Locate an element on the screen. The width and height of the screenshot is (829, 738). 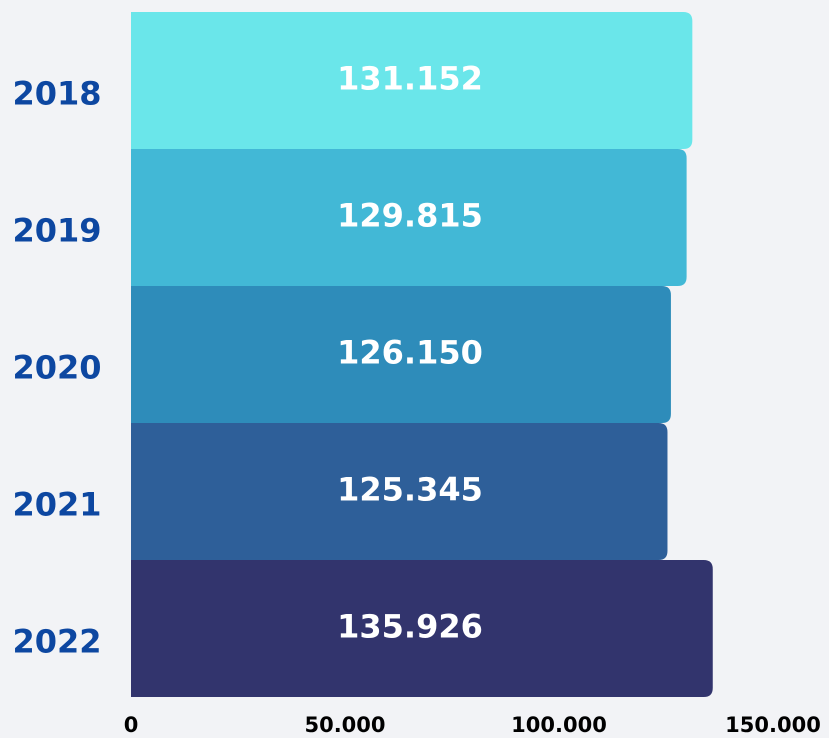
x-tick-label: 0 is located at coordinates (131, 725).